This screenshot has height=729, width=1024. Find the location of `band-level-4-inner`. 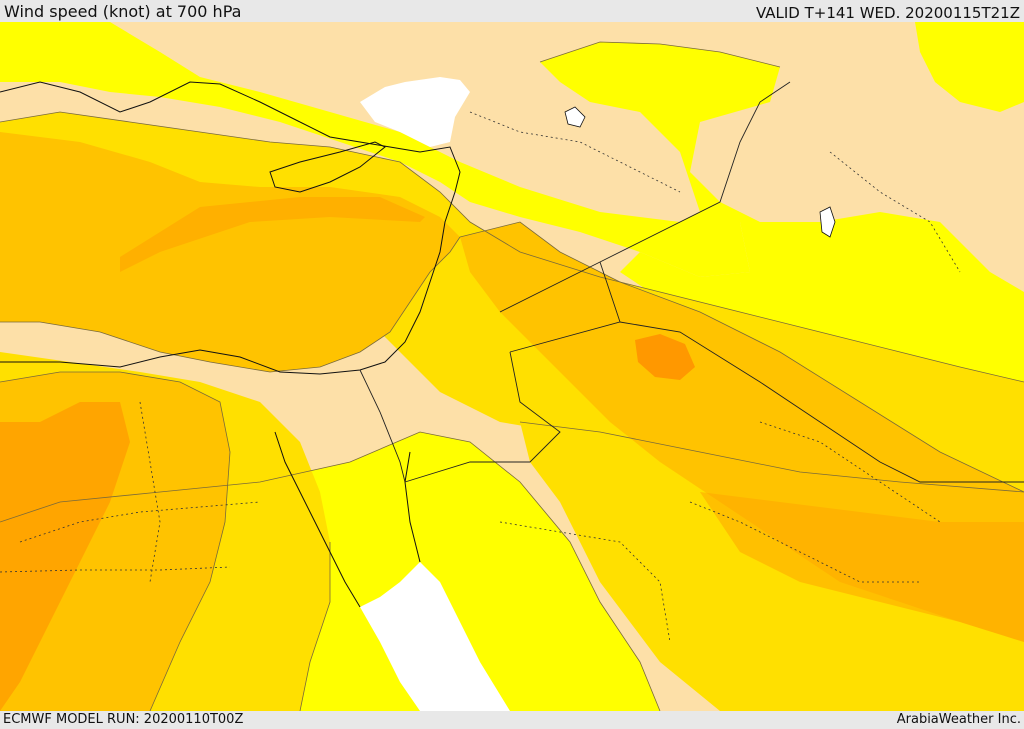

band-level-4-inner is located at coordinates (272, 234).